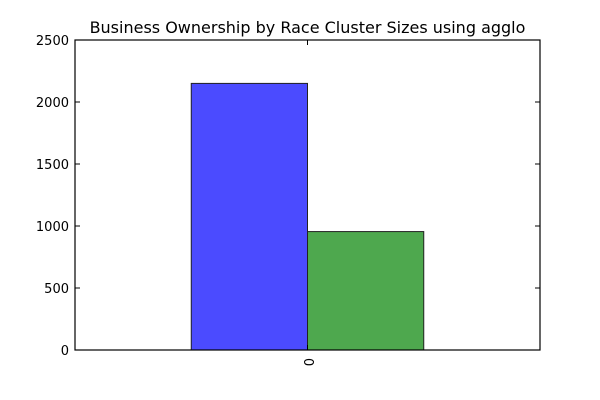  What do you see at coordinates (56, 289) in the screenshot?
I see `y-tick-label: 500` at bounding box center [56, 289].